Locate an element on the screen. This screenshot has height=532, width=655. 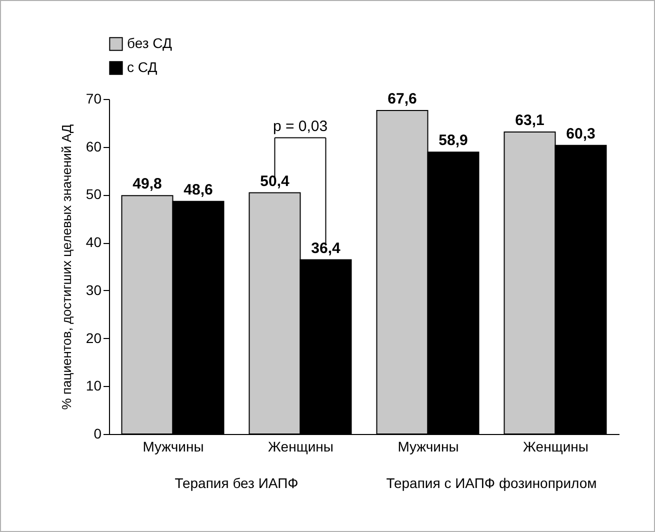
data-label: 67,6 is located at coordinates (402, 99).